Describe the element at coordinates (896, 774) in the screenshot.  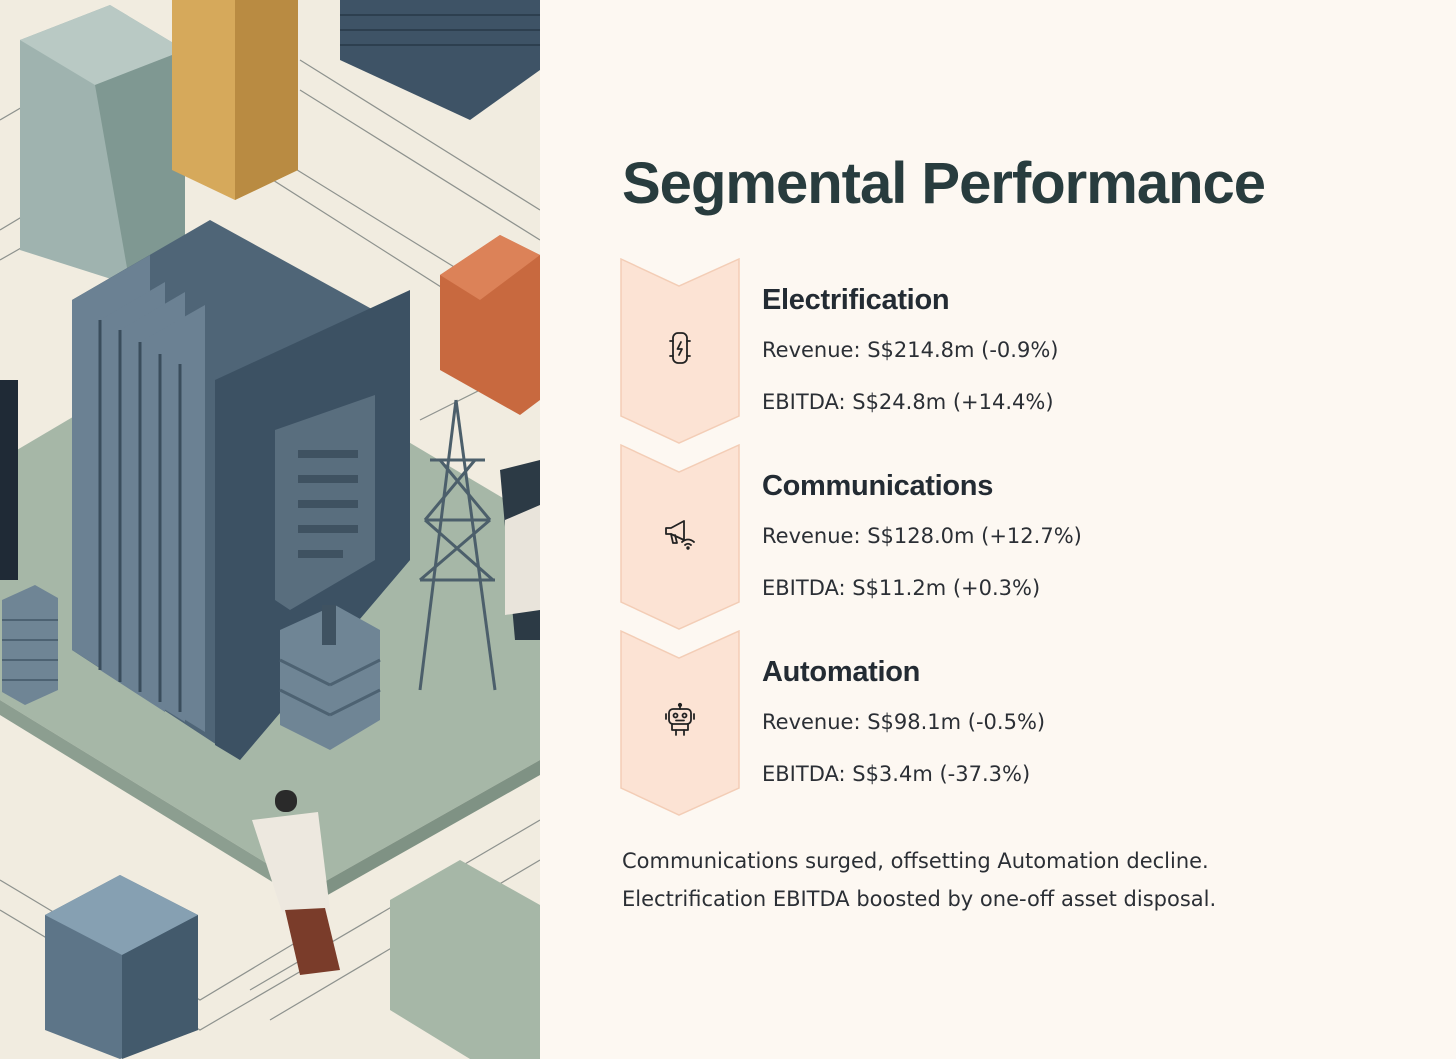
I see `segment-ebitda: EBITDA: S$3.4m (-37.3%)` at that location.